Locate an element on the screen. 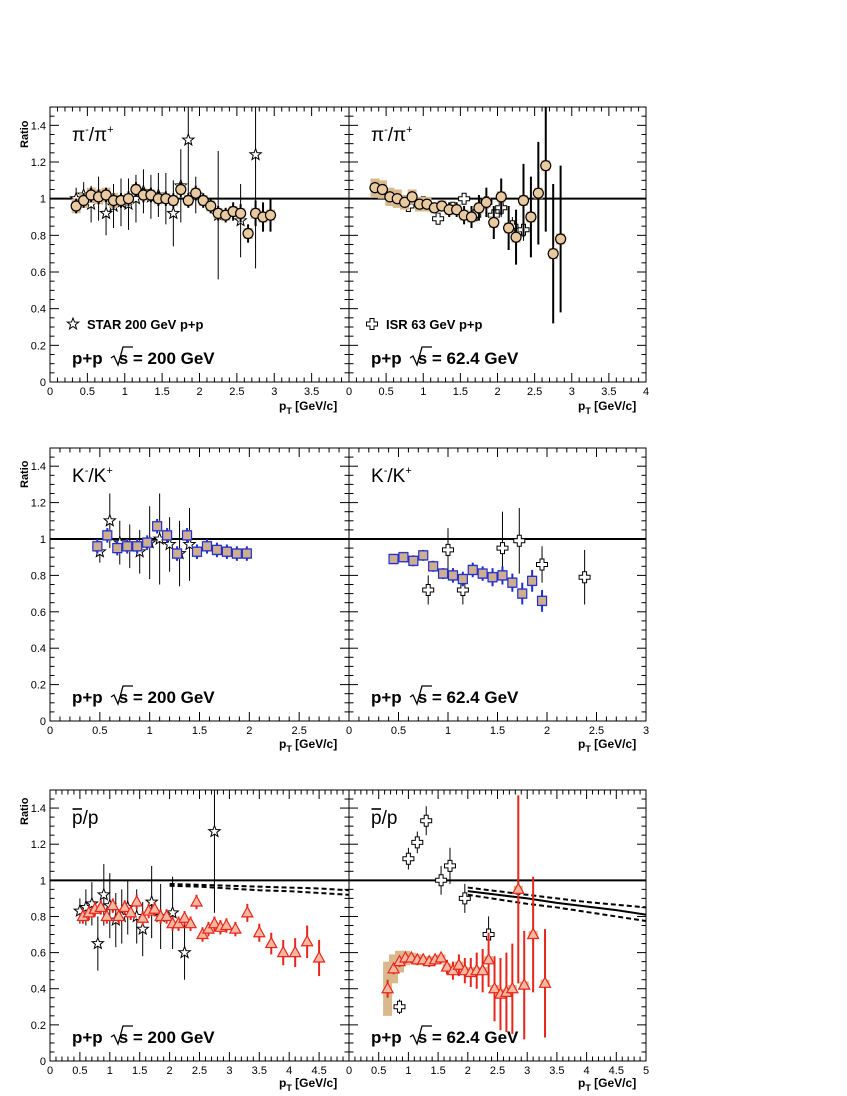  y-tick-label: 0.8 is located at coordinates (38, 236).